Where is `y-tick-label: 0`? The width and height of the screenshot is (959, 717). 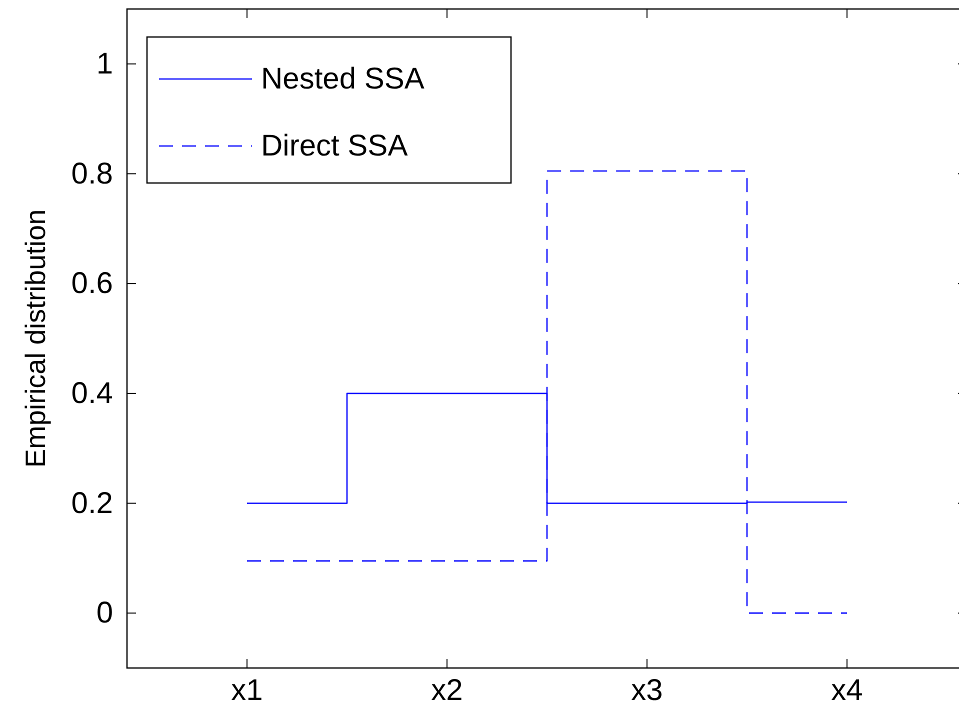 y-tick-label: 0 is located at coordinates (104, 613).